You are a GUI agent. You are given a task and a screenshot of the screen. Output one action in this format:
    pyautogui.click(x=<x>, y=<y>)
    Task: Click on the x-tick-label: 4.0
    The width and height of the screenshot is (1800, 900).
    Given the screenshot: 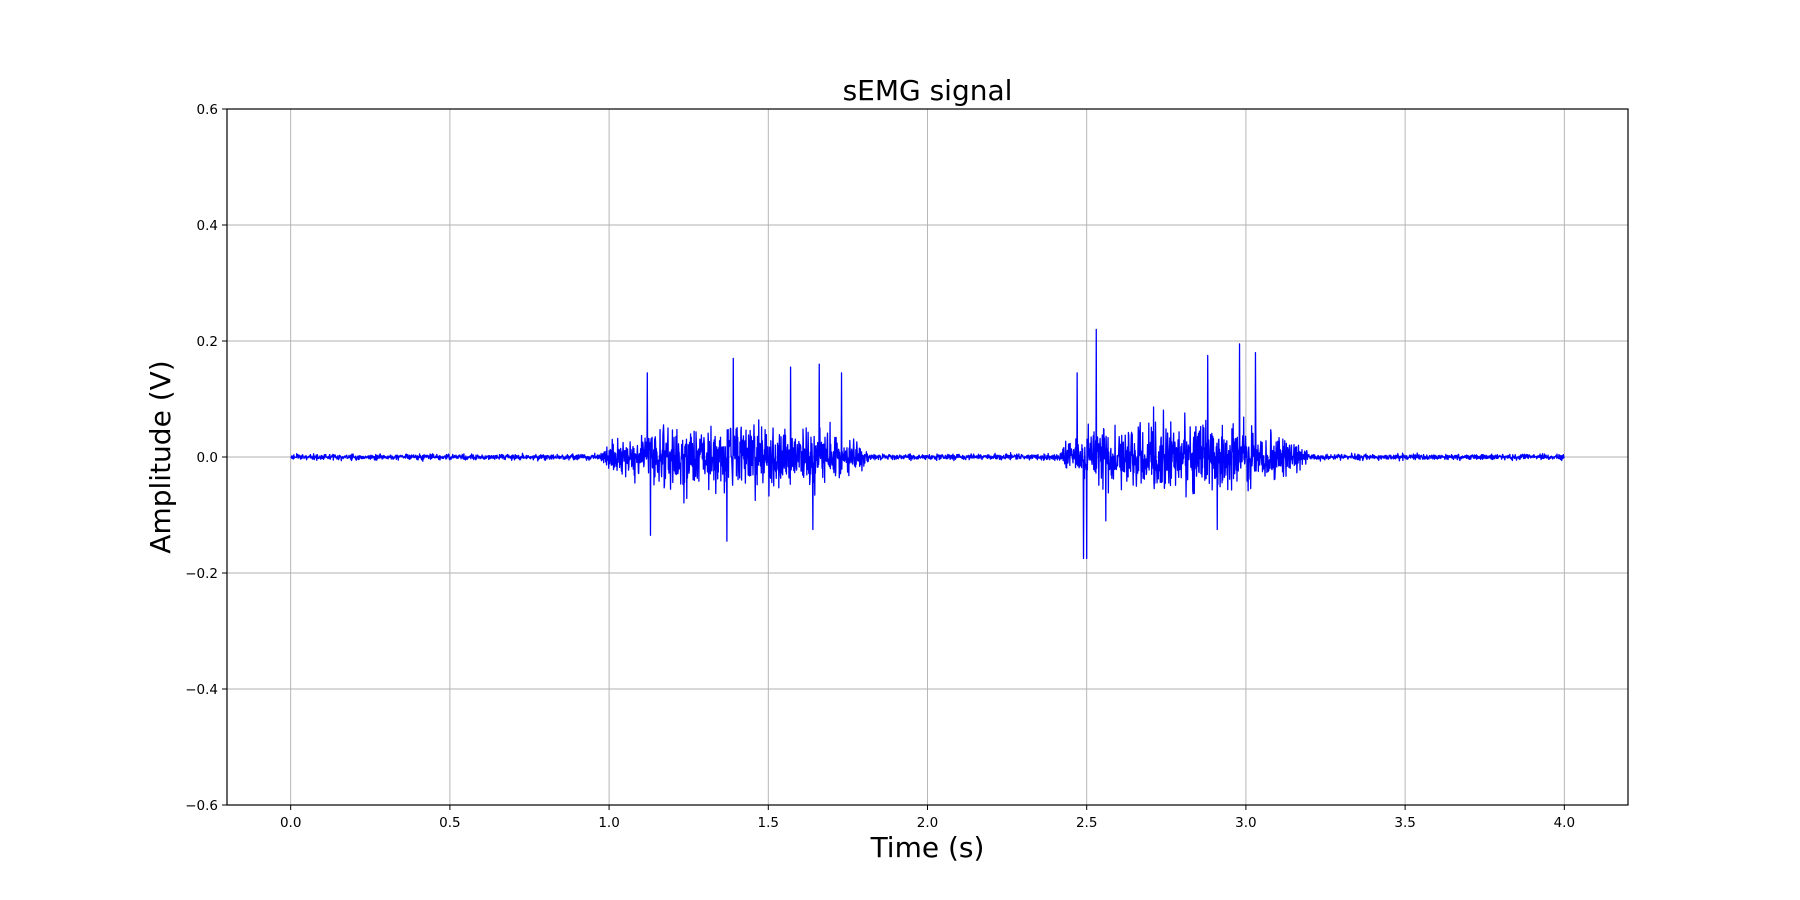 What is the action you would take?
    pyautogui.click(x=1564, y=823)
    